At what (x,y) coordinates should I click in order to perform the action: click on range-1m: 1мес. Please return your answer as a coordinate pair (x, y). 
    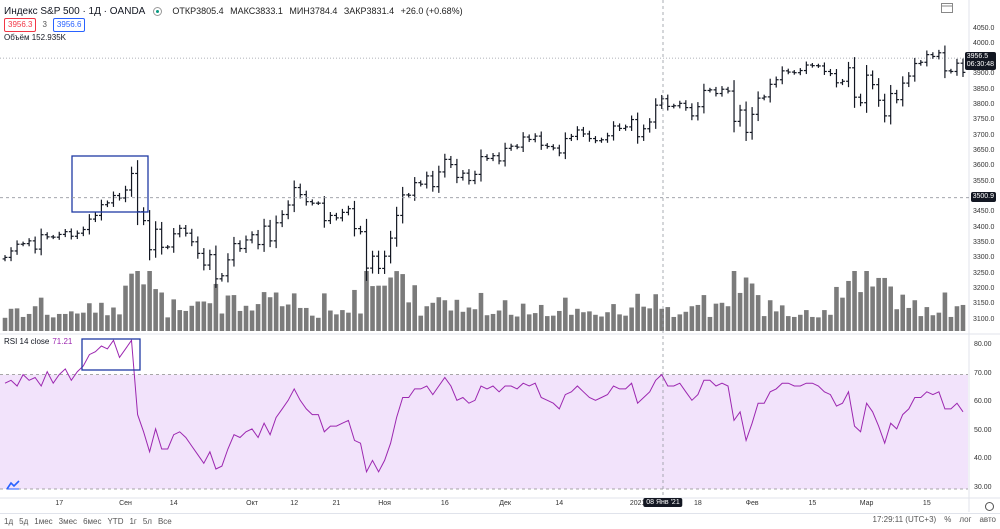
    Looking at the image, I should click on (43, 521).